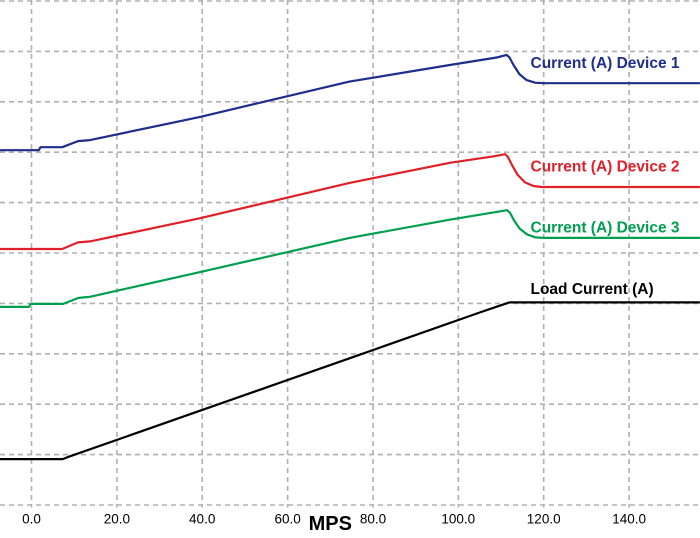 This screenshot has height=538, width=700. Describe the element at coordinates (458, 519) in the screenshot. I see `x-tick-label-100-0: 100.0` at that location.